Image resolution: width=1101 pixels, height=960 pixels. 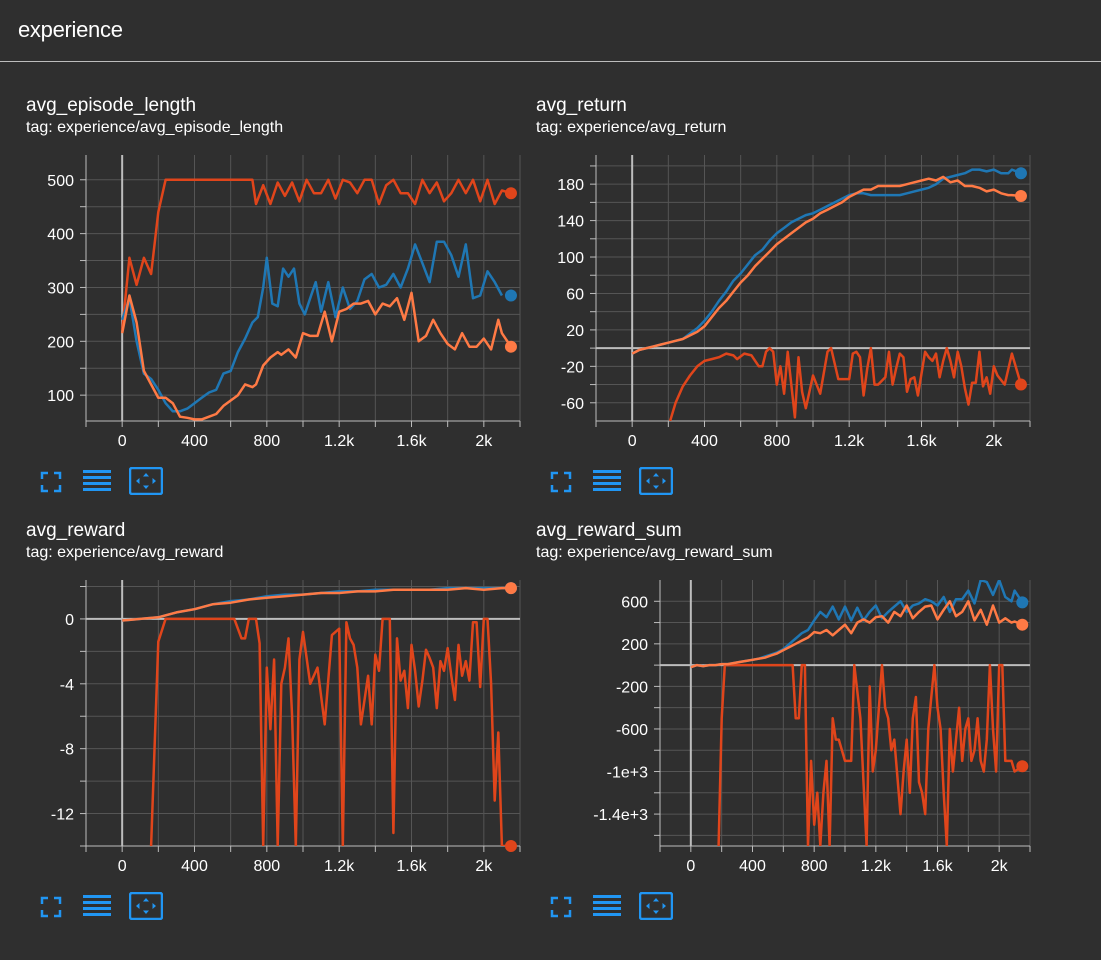 What do you see at coordinates (570, 222) in the screenshot?
I see `y-tick-label: 140` at bounding box center [570, 222].